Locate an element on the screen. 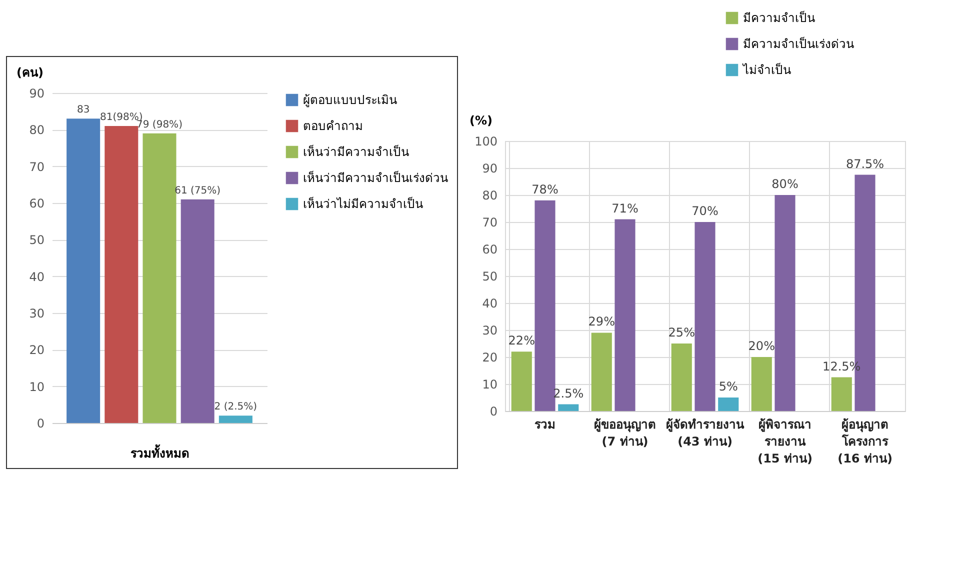 The image size is (966, 573). data-label: 80% is located at coordinates (785, 184).